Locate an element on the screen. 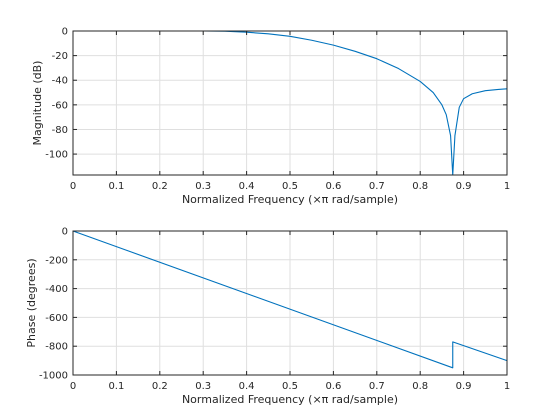 This screenshot has width=560, height=420. y-tick-label: -600 is located at coordinates (56, 318).